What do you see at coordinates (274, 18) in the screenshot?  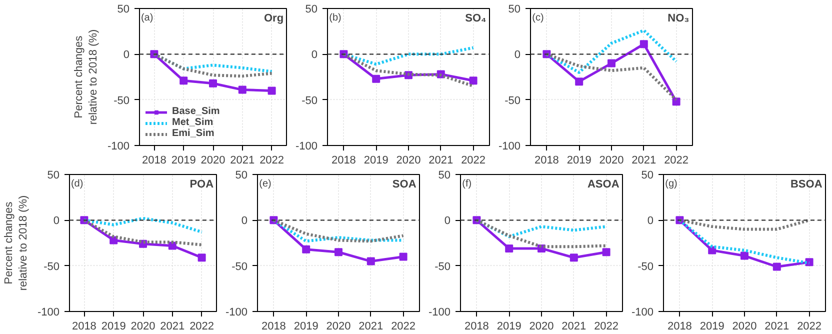 I see `chart-title: Org` at bounding box center [274, 18].